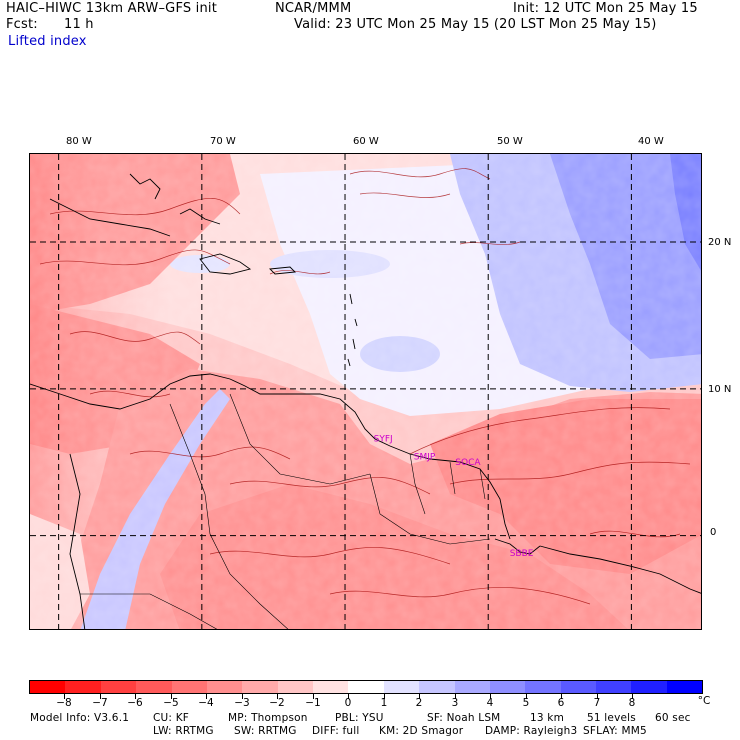 This screenshot has width=740, height=740. I want to click on fcst-value: 11 h, so click(79, 24).